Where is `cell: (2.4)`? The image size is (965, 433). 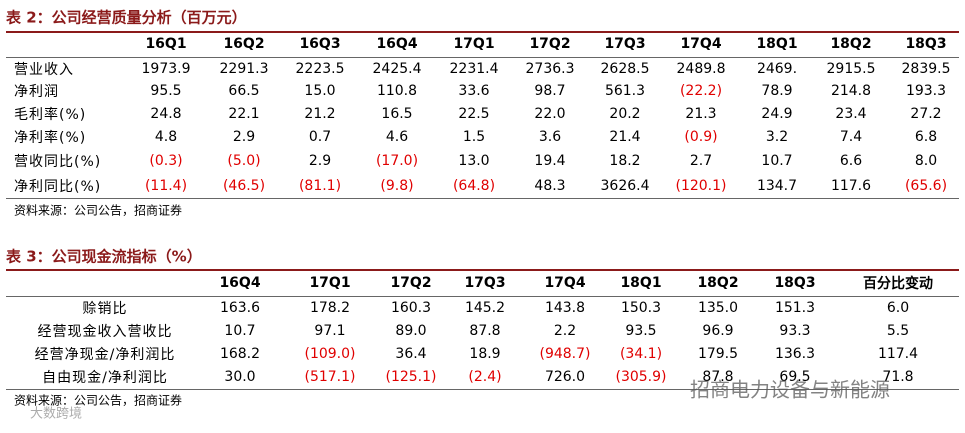
cell: (2.4) is located at coordinates (485, 377).